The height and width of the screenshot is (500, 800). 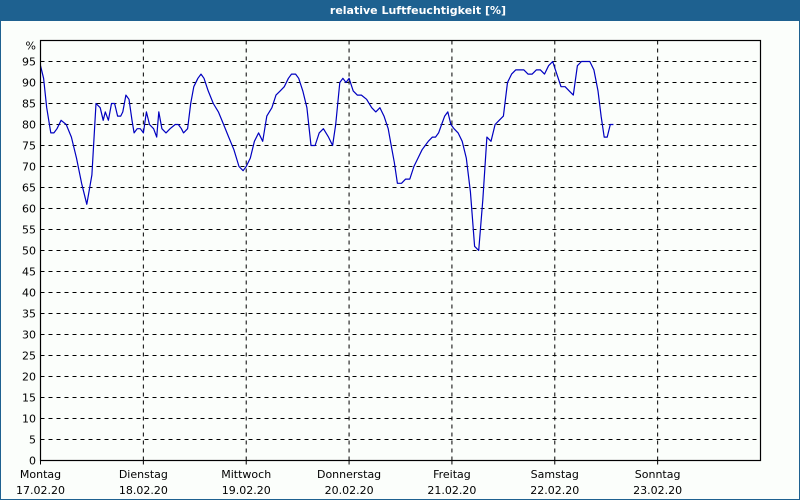 I want to click on y-tick-label: 40, so click(x=29, y=293).